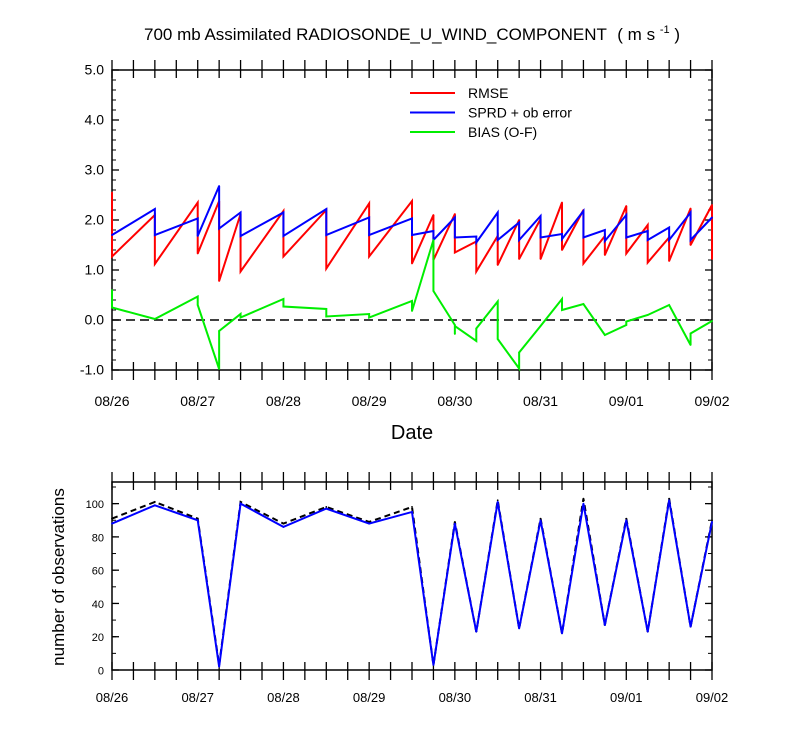 Image resolution: width=800 pixels, height=750 pixels. Describe the element at coordinates (488, 93) in the screenshot. I see `legend-label: RMSE` at that location.